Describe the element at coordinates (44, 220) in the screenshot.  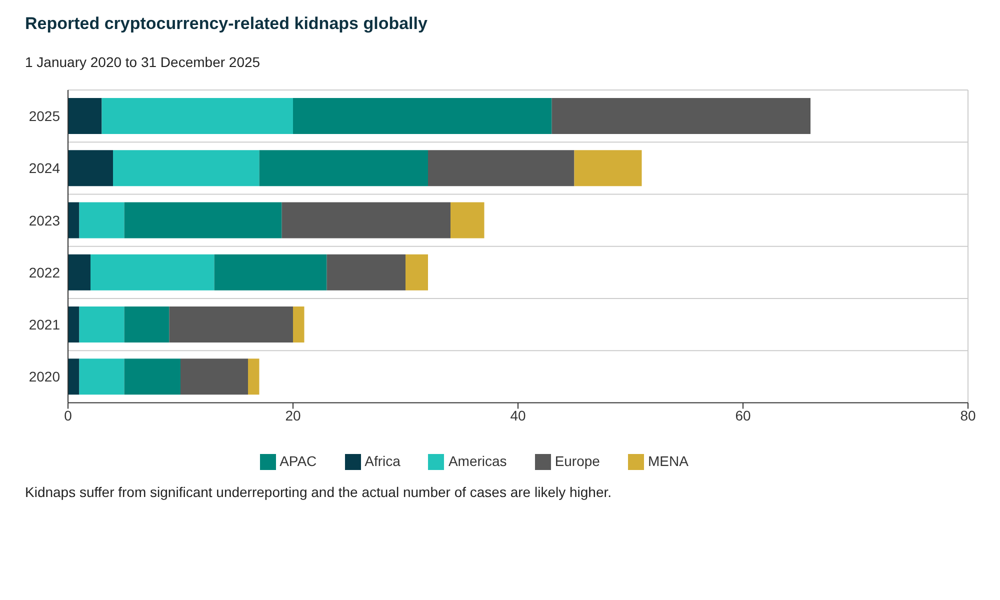
I see `y-tick-label: 2023` at that location.